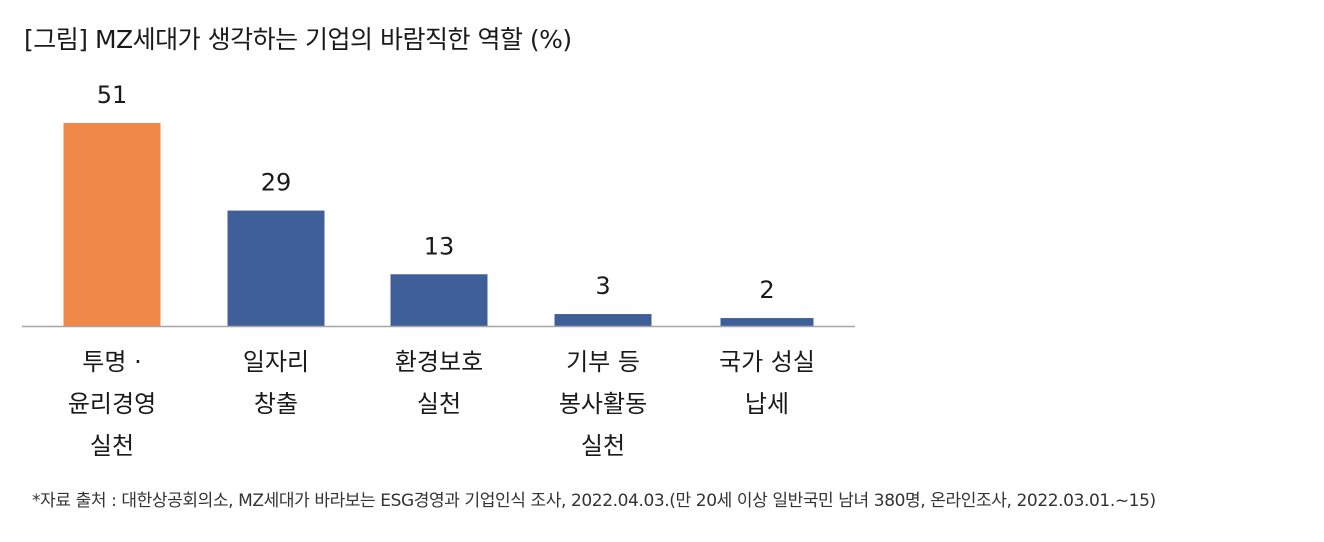  What do you see at coordinates (112, 95) in the screenshot?
I see `data-label: 51` at bounding box center [112, 95].